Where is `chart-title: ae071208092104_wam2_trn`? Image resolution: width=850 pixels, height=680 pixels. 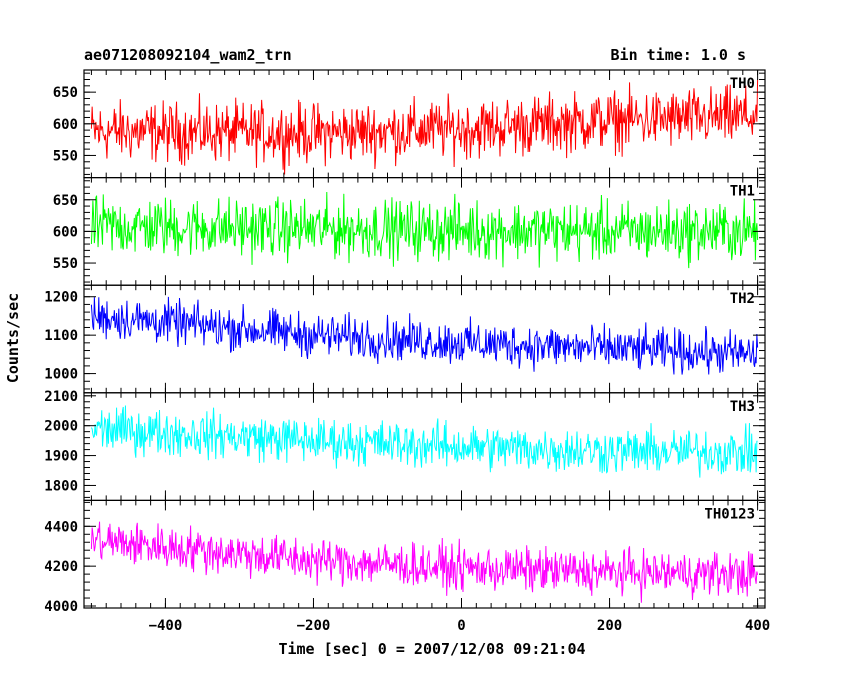
chart-title: ae071208092104_wam2_trn is located at coordinates (188, 55).